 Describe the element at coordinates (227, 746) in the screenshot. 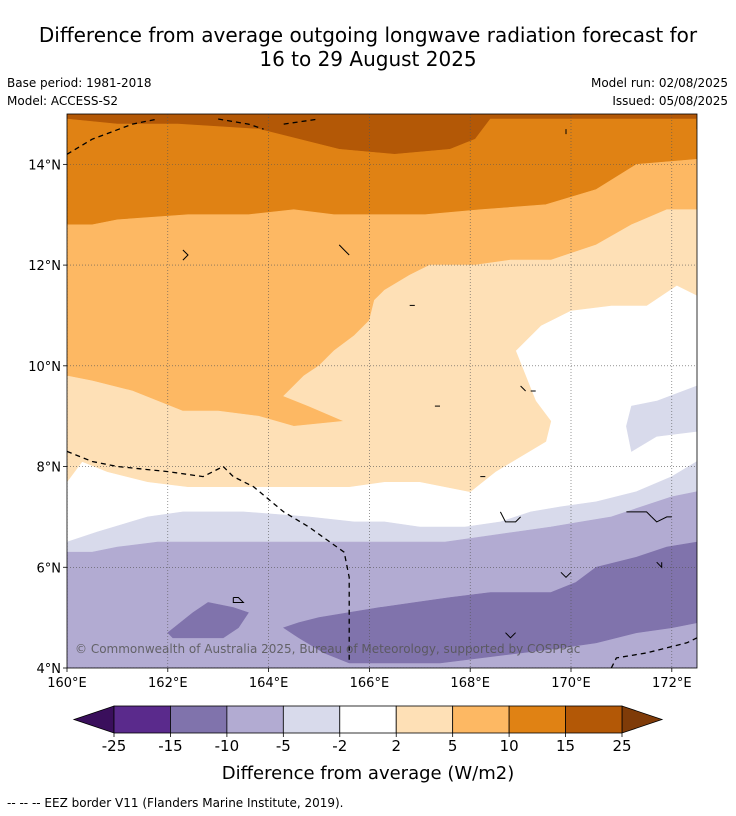

I see `colorbar-tick-label: -10` at that location.